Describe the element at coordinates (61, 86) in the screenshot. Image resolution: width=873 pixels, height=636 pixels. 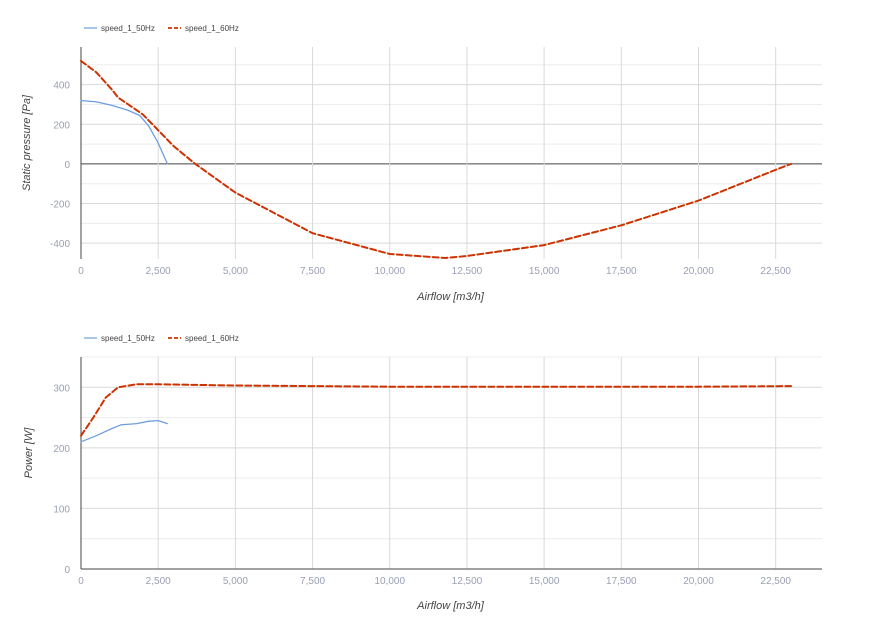
I see `y-tick-label: 400` at that location.